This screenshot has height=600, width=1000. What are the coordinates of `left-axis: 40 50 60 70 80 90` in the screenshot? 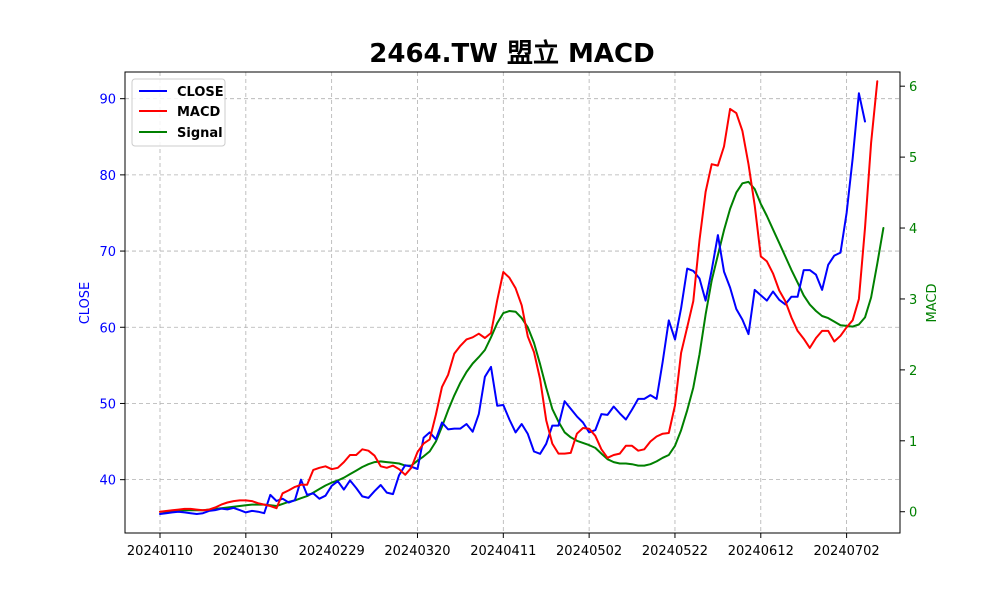 It's located at (112, 291).